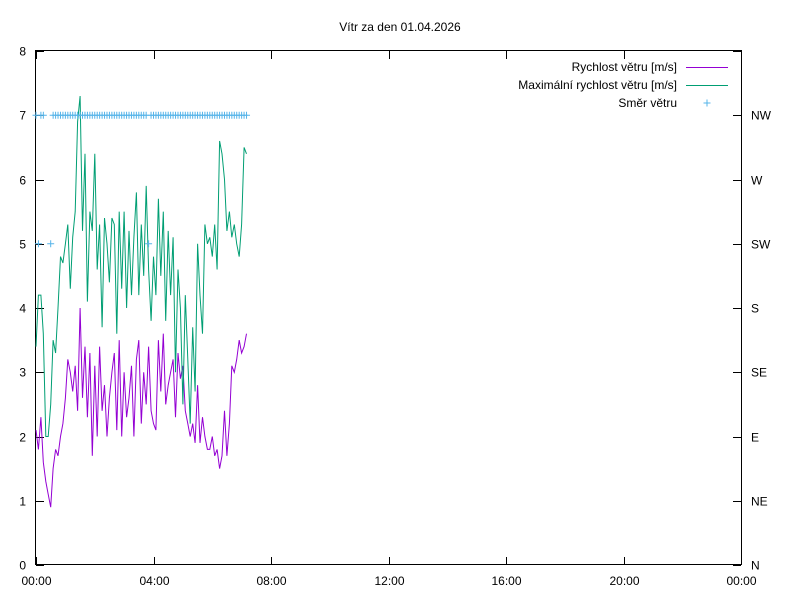  Describe the element at coordinates (154, 581) in the screenshot. I see `x-tick-label: 04:00` at that location.